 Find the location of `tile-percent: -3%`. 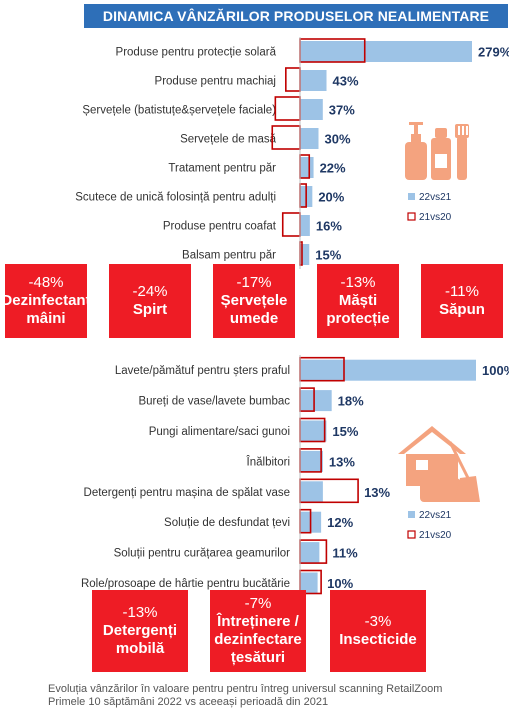

tile-percent: -3% is located at coordinates (378, 621).